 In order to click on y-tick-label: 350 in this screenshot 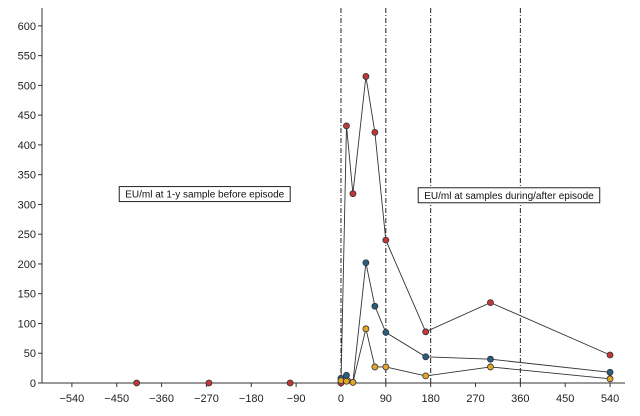, I will do `click(27, 176)`.